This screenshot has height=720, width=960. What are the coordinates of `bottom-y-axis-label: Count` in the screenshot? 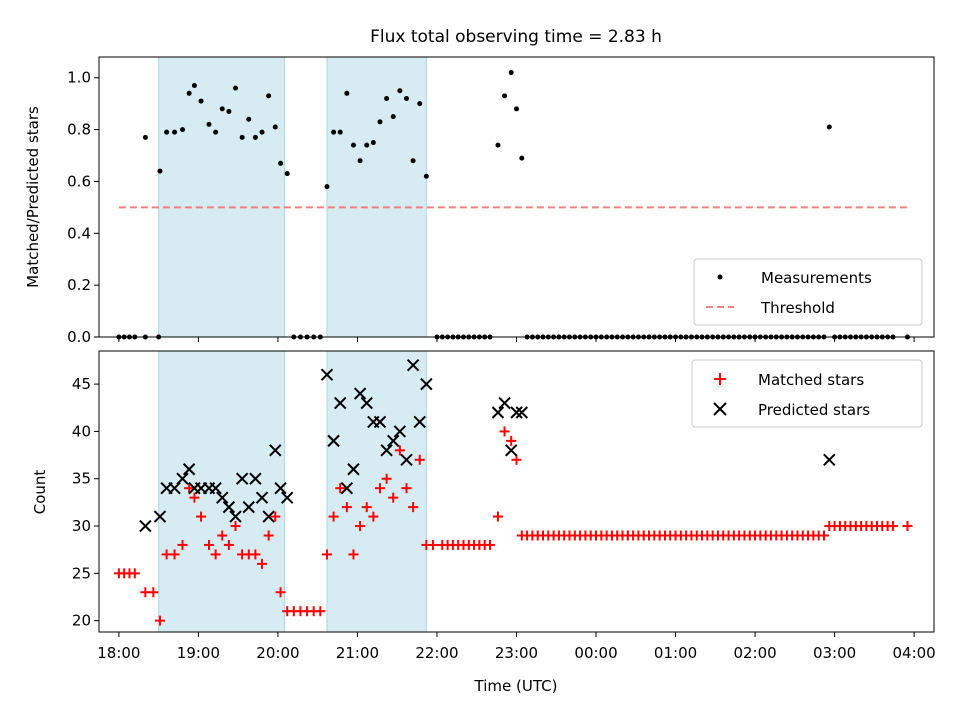 It's located at (40, 492).